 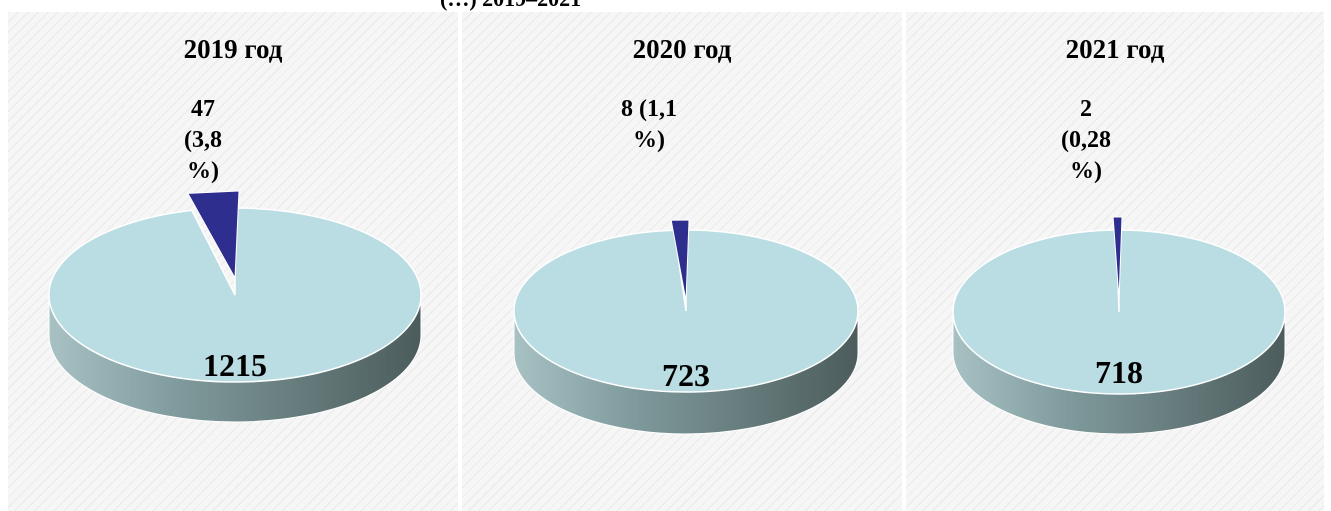 What do you see at coordinates (649, 109) in the screenshot?
I see `minor-slice-label-line: 8 (1,1` at bounding box center [649, 109].